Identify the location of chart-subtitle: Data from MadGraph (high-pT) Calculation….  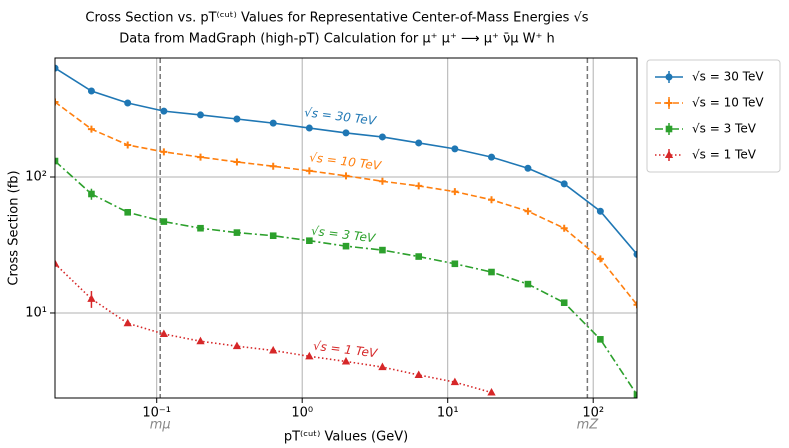
(336, 39).